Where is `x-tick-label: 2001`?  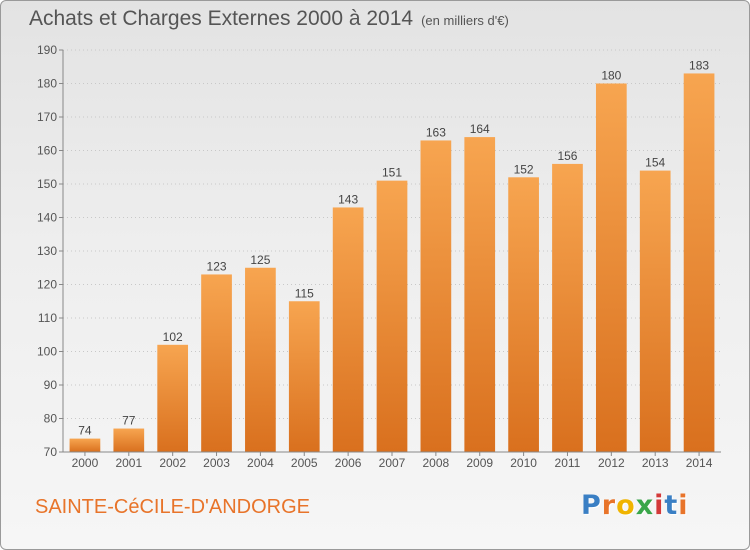 x-tick-label: 2001 is located at coordinates (128, 463).